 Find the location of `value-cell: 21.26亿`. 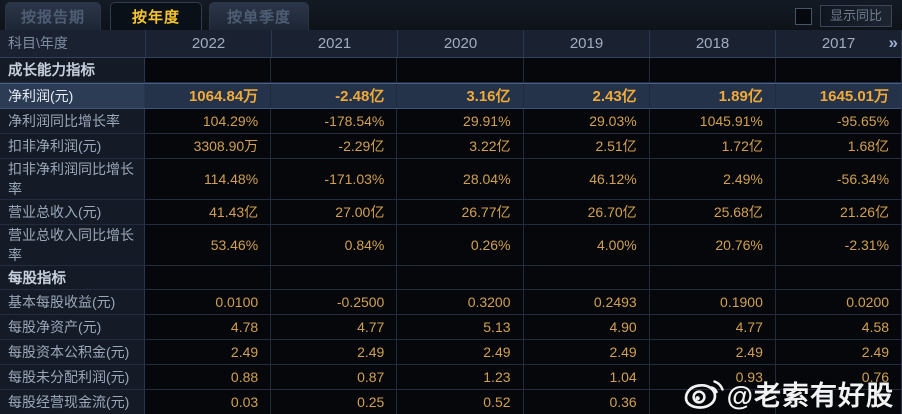

value-cell: 21.26亿 is located at coordinates (838, 211).